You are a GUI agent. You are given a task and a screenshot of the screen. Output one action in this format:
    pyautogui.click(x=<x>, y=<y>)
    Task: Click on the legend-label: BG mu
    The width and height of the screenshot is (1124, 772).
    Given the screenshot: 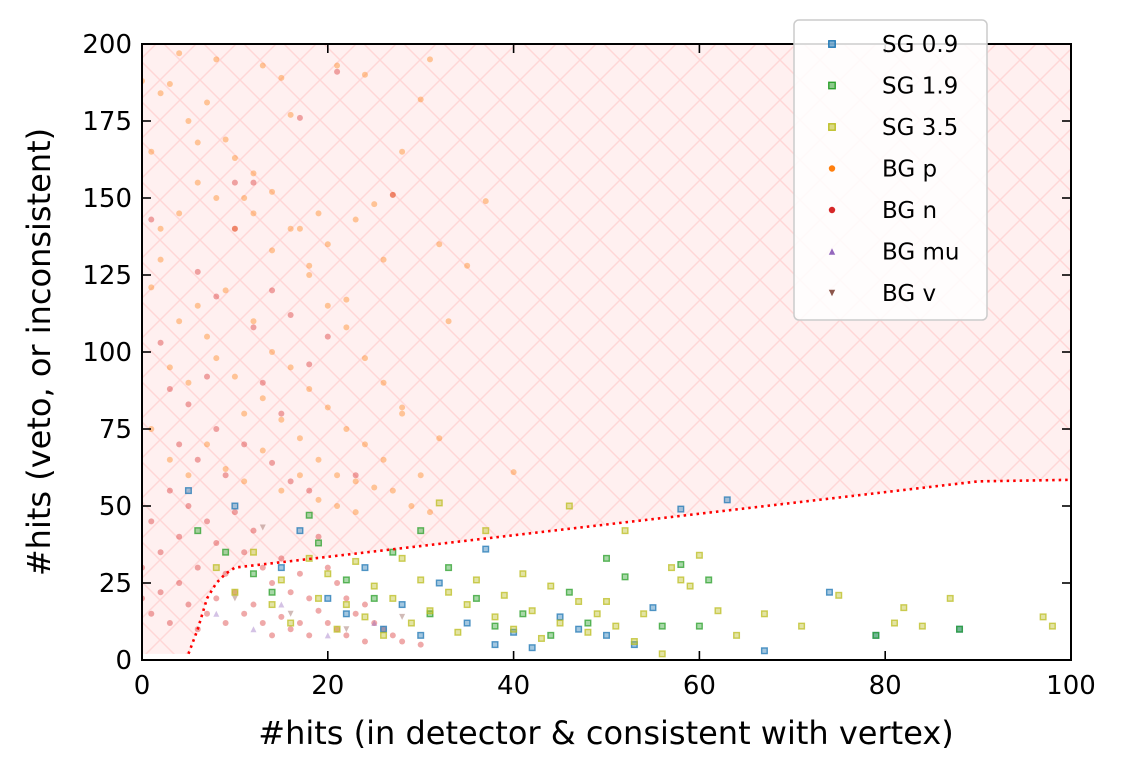 What is the action you would take?
    pyautogui.click(x=921, y=253)
    